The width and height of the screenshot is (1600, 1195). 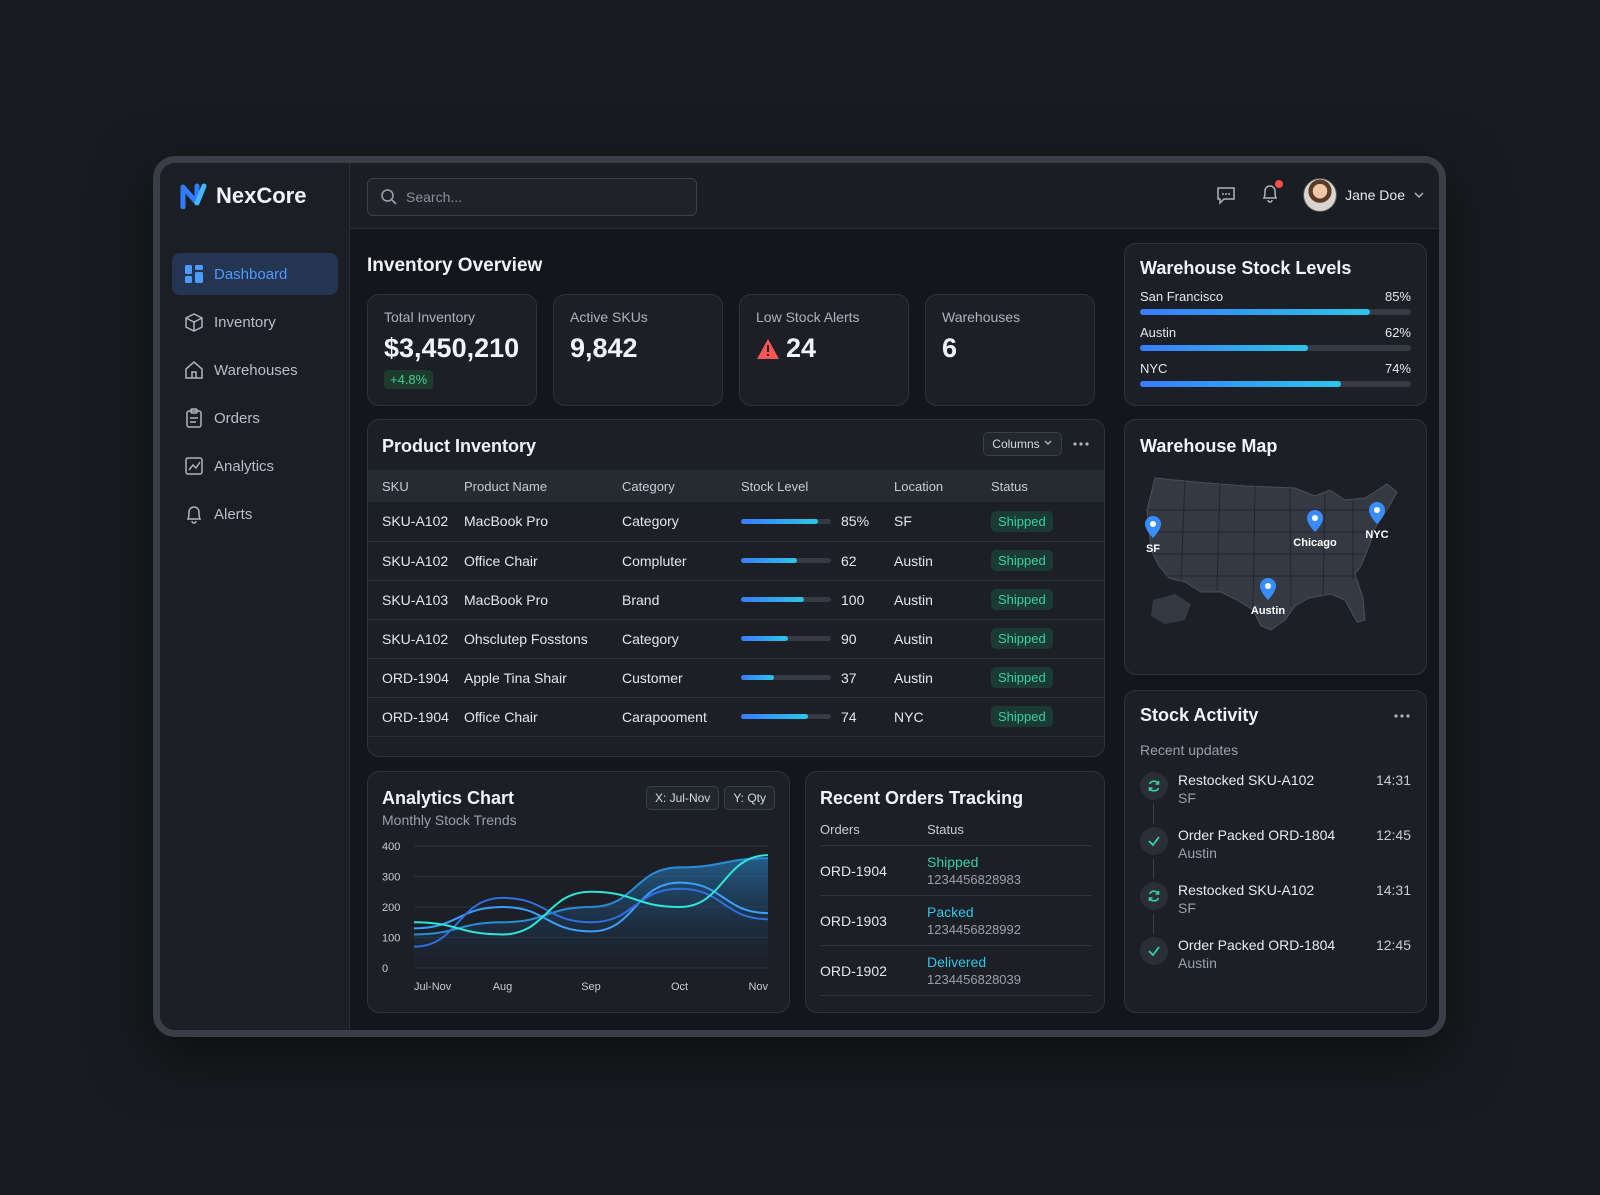 I want to click on kpi-label: Warehouses, so click(x=981, y=317).